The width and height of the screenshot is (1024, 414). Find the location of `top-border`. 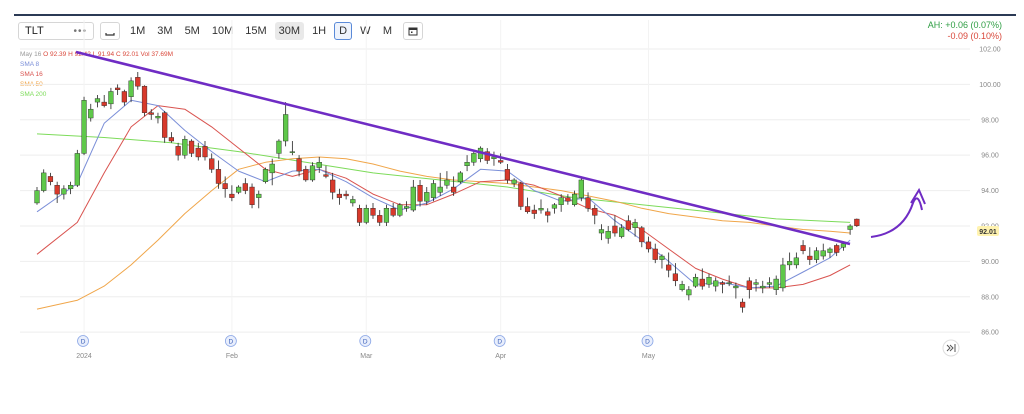

top-border is located at coordinates (515, 15).